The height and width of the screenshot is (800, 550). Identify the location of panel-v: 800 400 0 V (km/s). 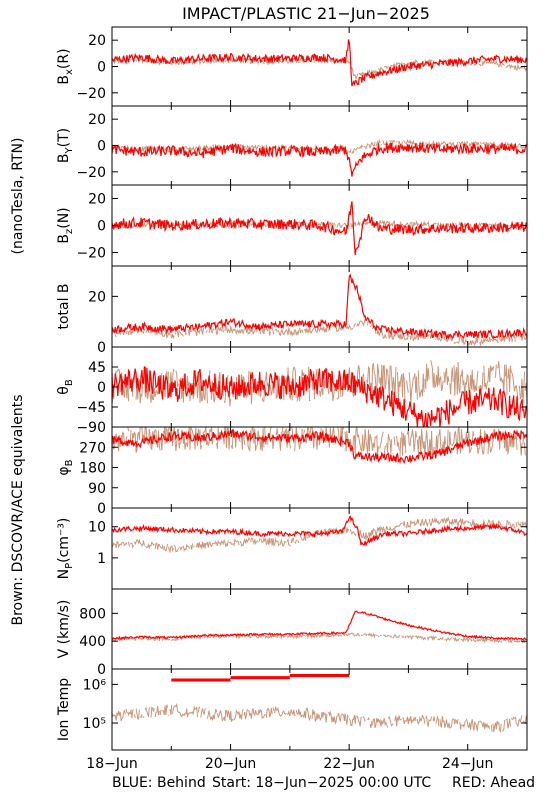
(292, 633).